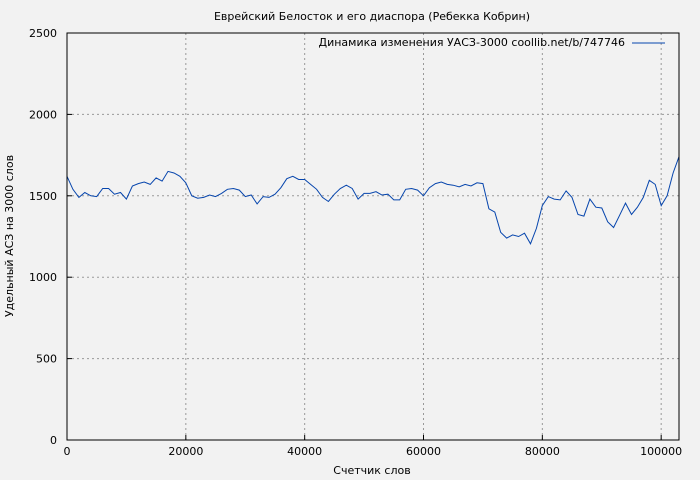 The width and height of the screenshot is (700, 480). What do you see at coordinates (43, 33) in the screenshot?
I see `y-tick-label: 2500` at bounding box center [43, 33].